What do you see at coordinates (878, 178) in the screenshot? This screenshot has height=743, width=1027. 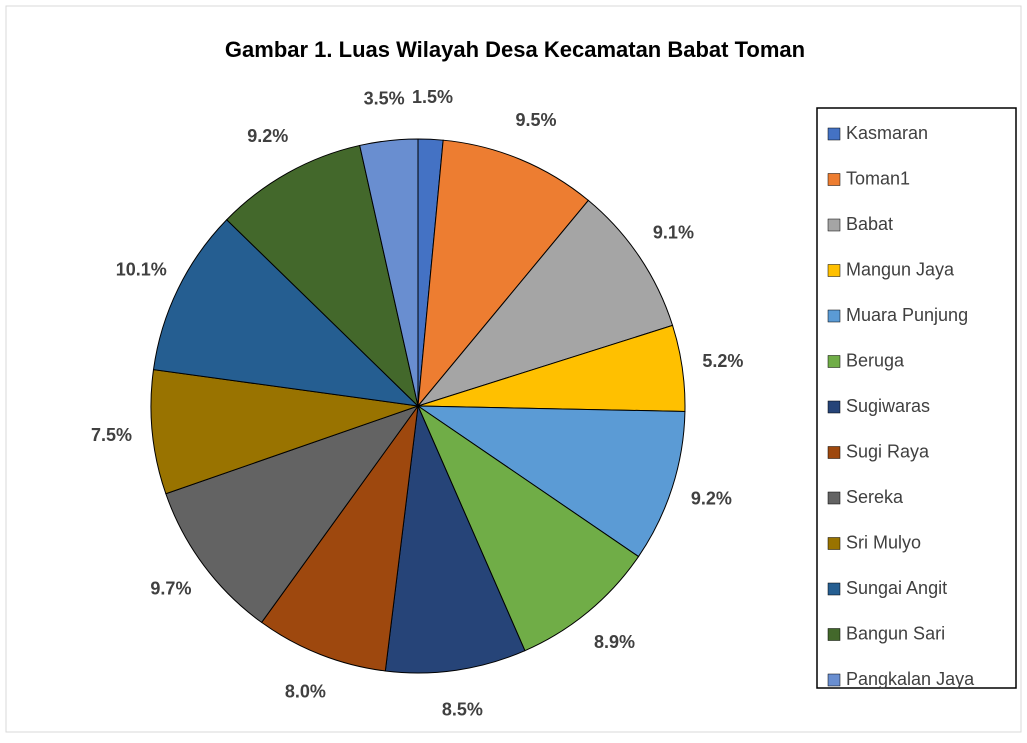 I see `legend-label: Toman1` at bounding box center [878, 178].